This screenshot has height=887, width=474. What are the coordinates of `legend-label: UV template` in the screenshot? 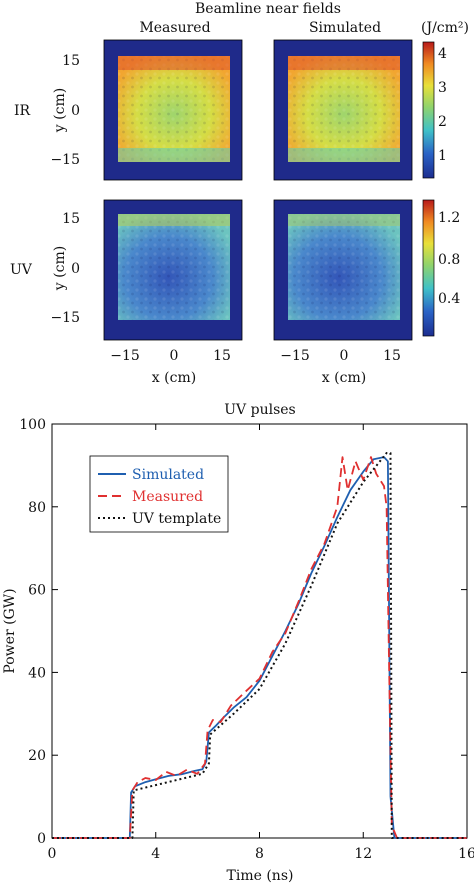 It's located at (176, 519).